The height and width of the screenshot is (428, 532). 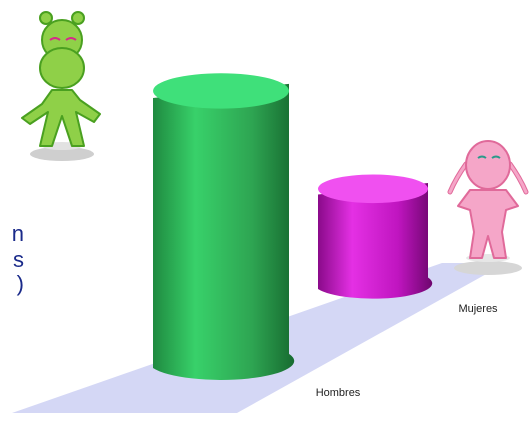 What do you see at coordinates (61, 86) in the screenshot?
I see `boy-icon` at bounding box center [61, 86].